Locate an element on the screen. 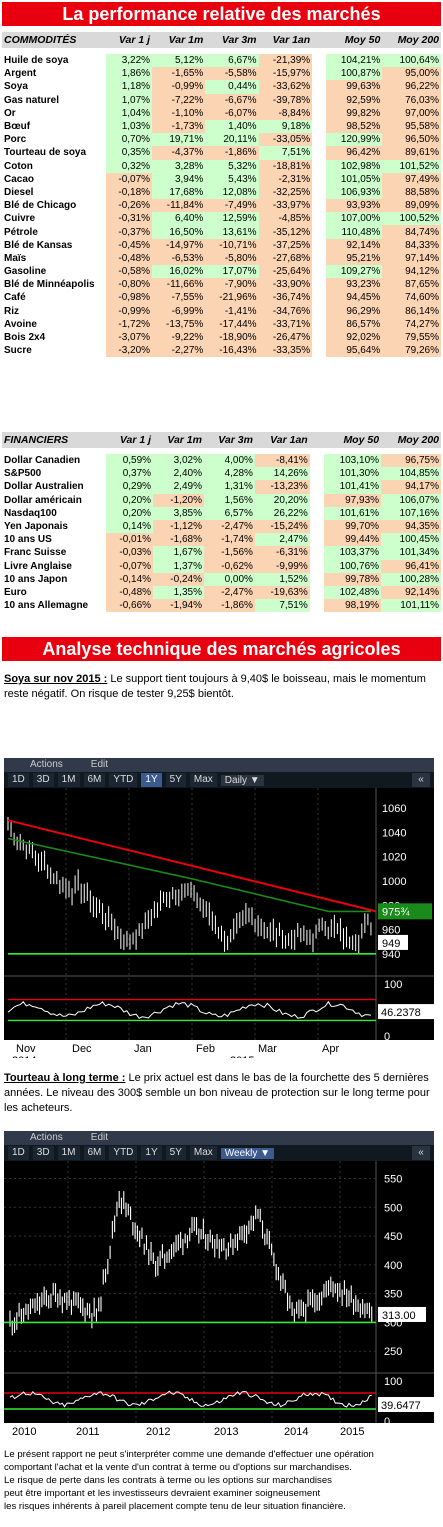 This screenshot has height=1527, width=443. value-cell: 86,57% is located at coordinates (354, 324).